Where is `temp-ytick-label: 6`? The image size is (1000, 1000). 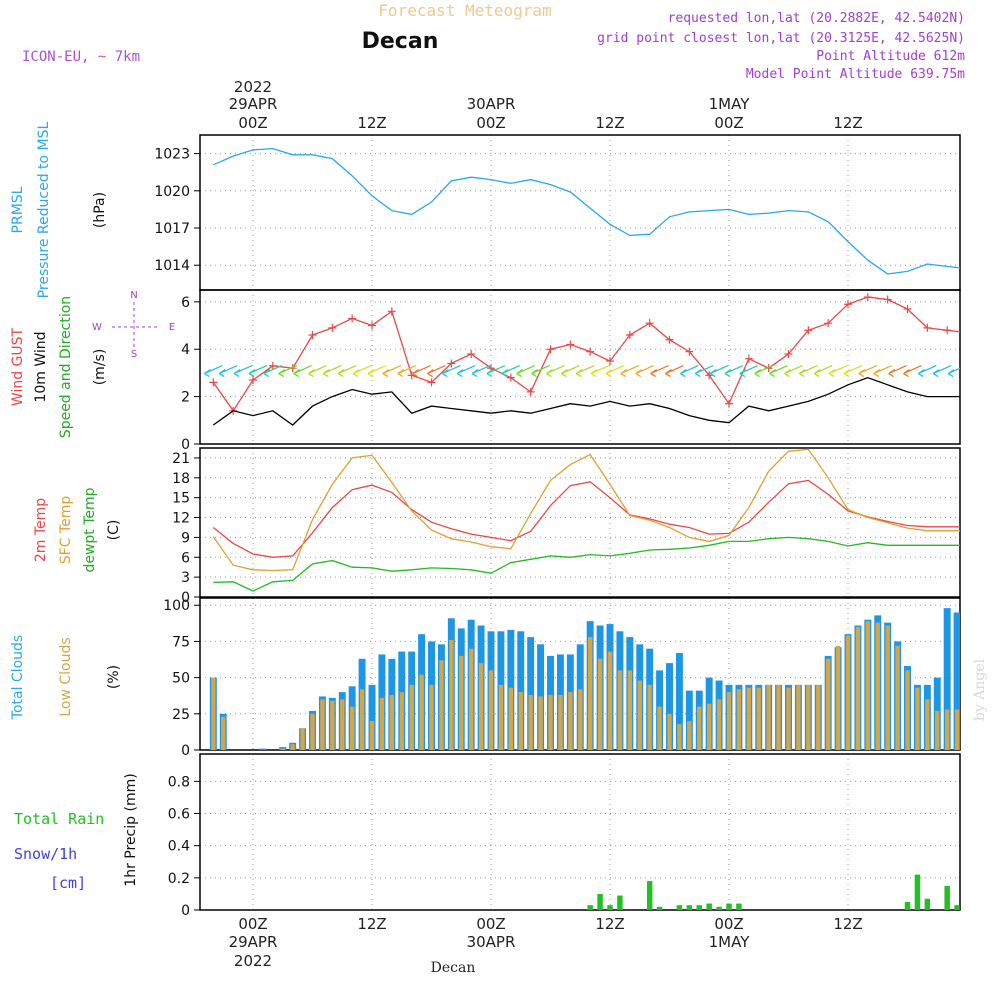
temp-ytick-label: 6 is located at coordinates (185, 558).